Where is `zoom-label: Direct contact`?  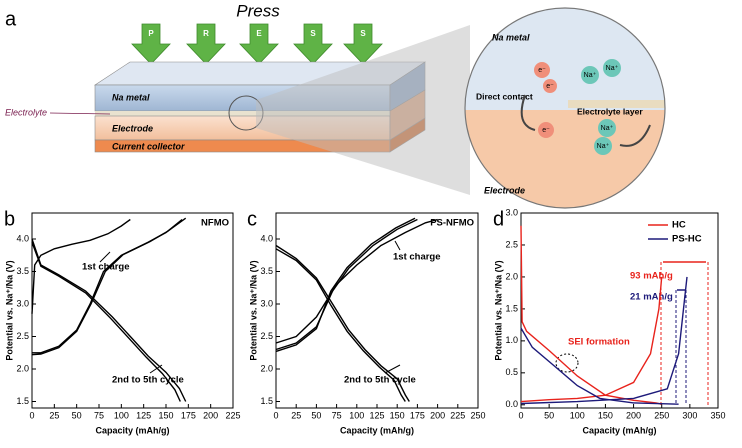
zoom-label: Direct contact is located at coordinates (504, 96).